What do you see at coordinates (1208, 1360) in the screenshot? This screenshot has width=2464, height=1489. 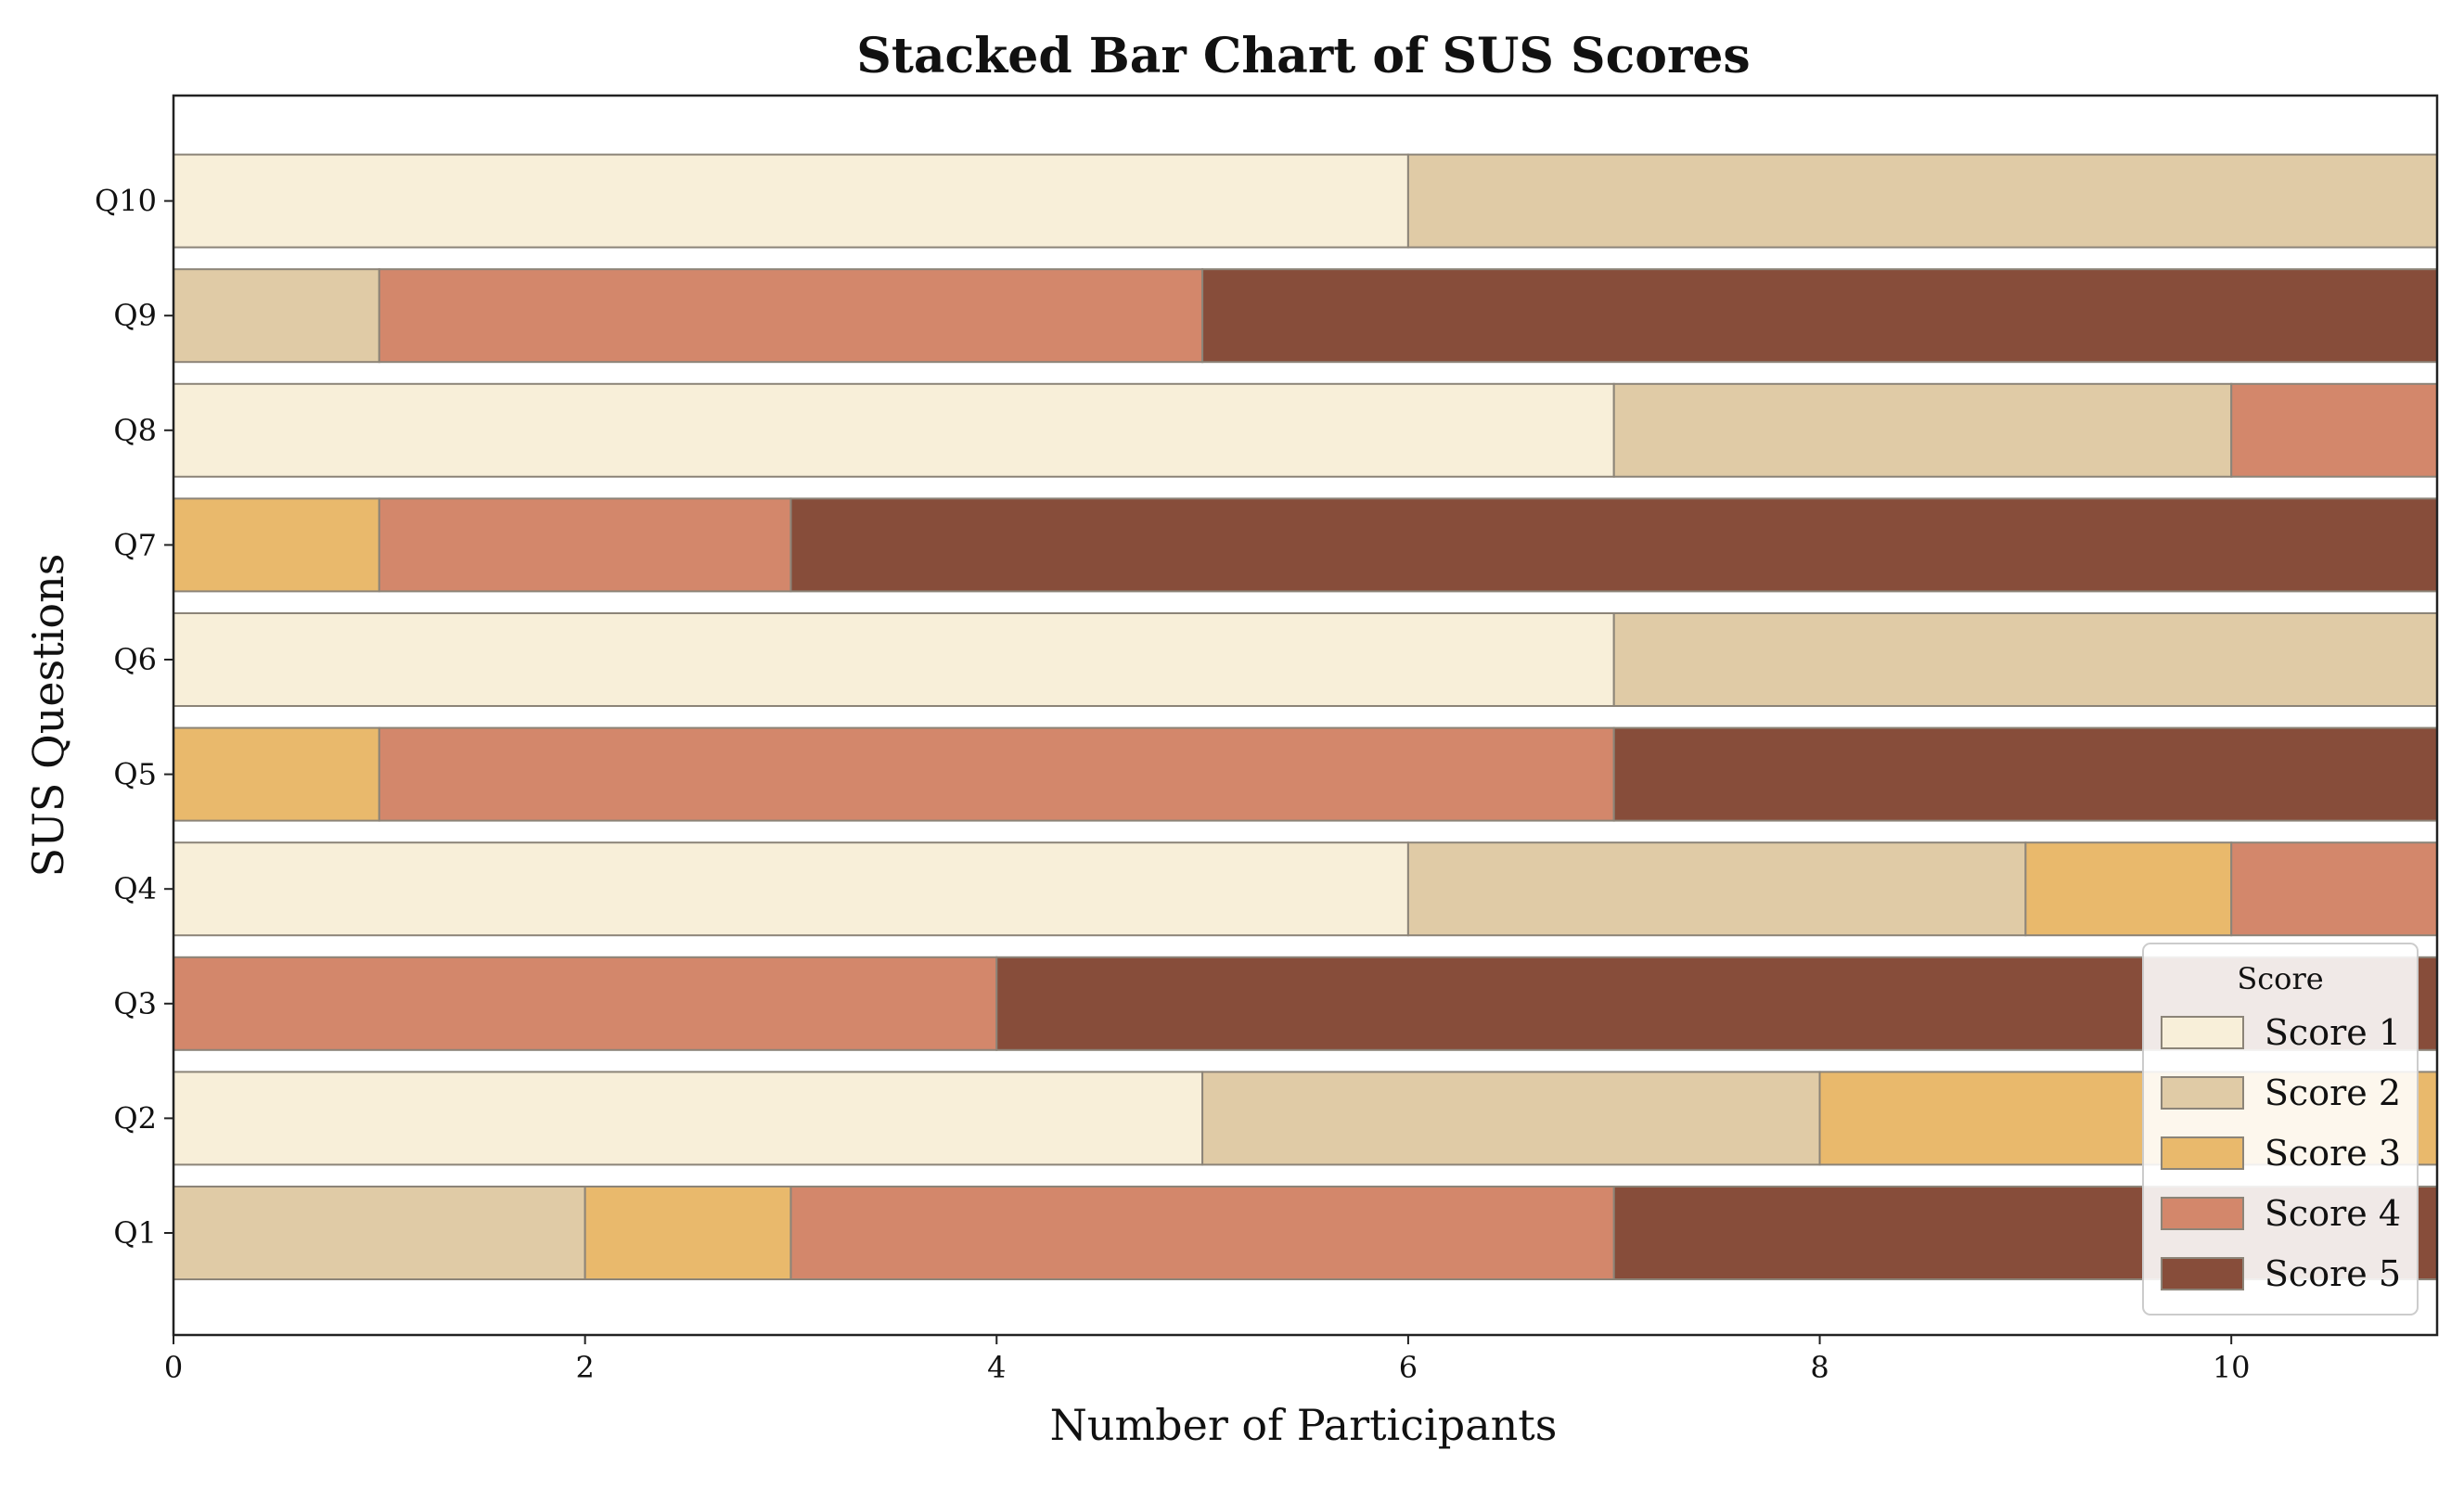 I see `x-axis-ticks: 0 2 4 6 8 10` at bounding box center [1208, 1360].